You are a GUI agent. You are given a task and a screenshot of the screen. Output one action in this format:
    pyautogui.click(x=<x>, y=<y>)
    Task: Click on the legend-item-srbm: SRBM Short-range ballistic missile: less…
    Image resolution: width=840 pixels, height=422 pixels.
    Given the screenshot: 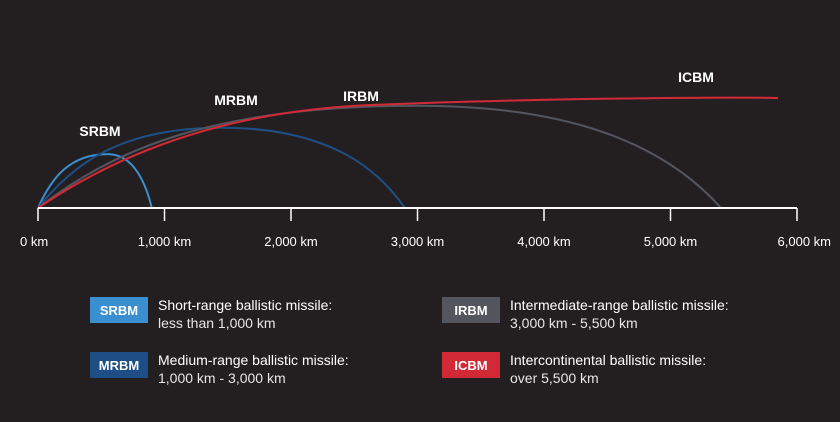 What is the action you would take?
    pyautogui.click(x=211, y=314)
    